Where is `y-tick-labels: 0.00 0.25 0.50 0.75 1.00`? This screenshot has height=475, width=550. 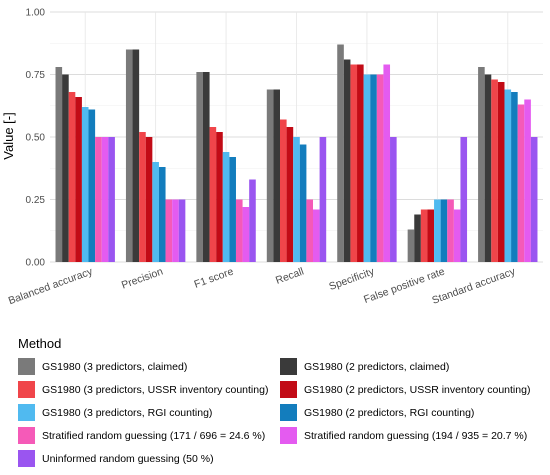 y-tick-labels: 0.00 0.25 0.50 0.75 1.00 is located at coordinates (36, 138).